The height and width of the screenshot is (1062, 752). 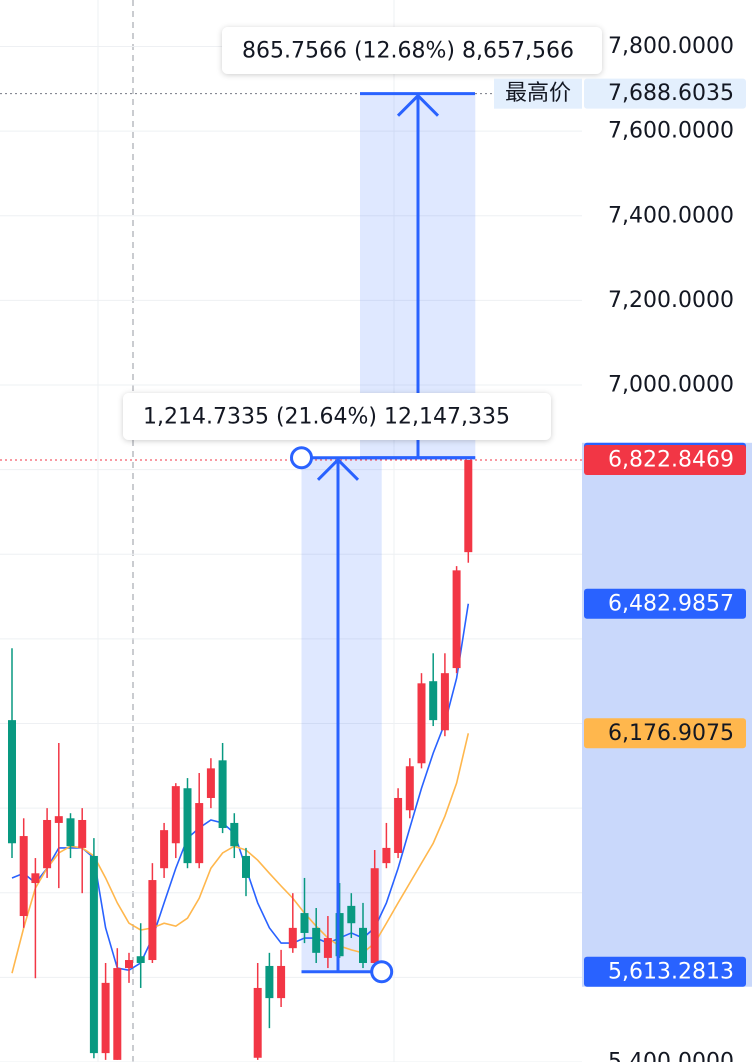 What do you see at coordinates (326, 417) in the screenshot?
I see `measure-label: 1,214.7335 (21.64%) 12,147,335` at bounding box center [326, 417].